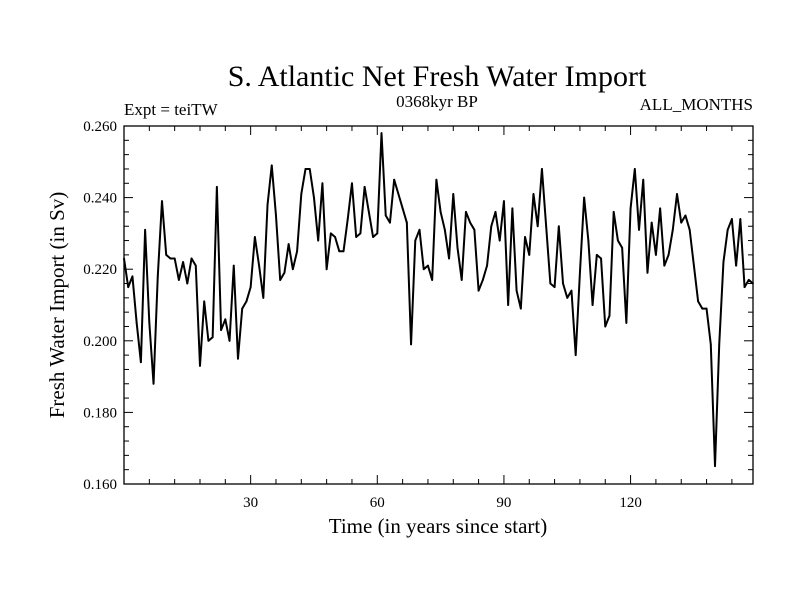  What do you see at coordinates (250, 503) in the screenshot?
I see `x-tick-label: 30` at bounding box center [250, 503].